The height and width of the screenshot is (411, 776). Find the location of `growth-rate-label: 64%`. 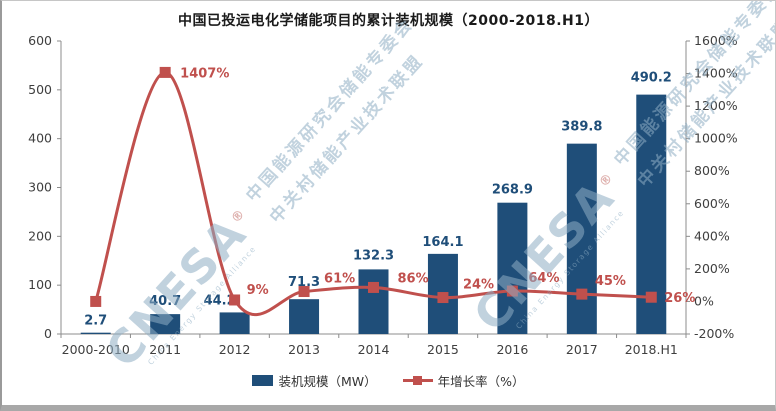

growth-rate-label: 64% is located at coordinates (543, 278).